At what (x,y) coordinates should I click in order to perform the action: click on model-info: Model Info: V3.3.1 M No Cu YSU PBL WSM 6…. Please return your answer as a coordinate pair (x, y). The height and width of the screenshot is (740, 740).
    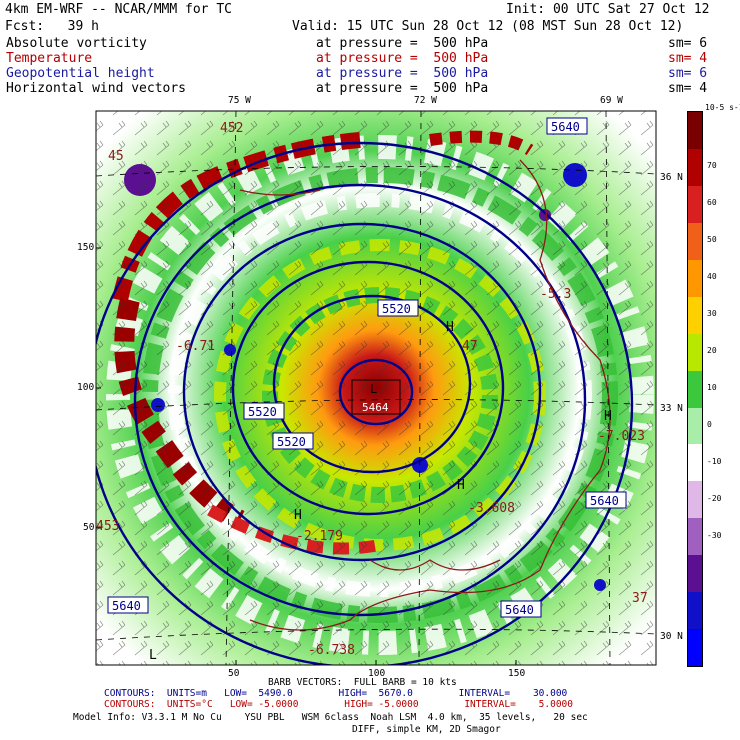
    Looking at the image, I should click on (330, 717).